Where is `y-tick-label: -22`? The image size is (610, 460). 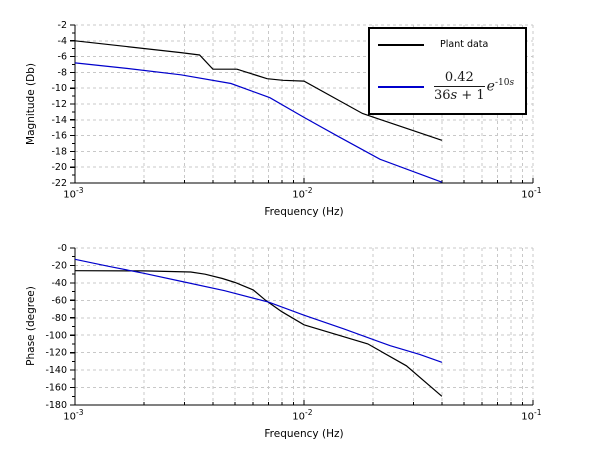
y-tick-label: -22 is located at coordinates (59, 183).